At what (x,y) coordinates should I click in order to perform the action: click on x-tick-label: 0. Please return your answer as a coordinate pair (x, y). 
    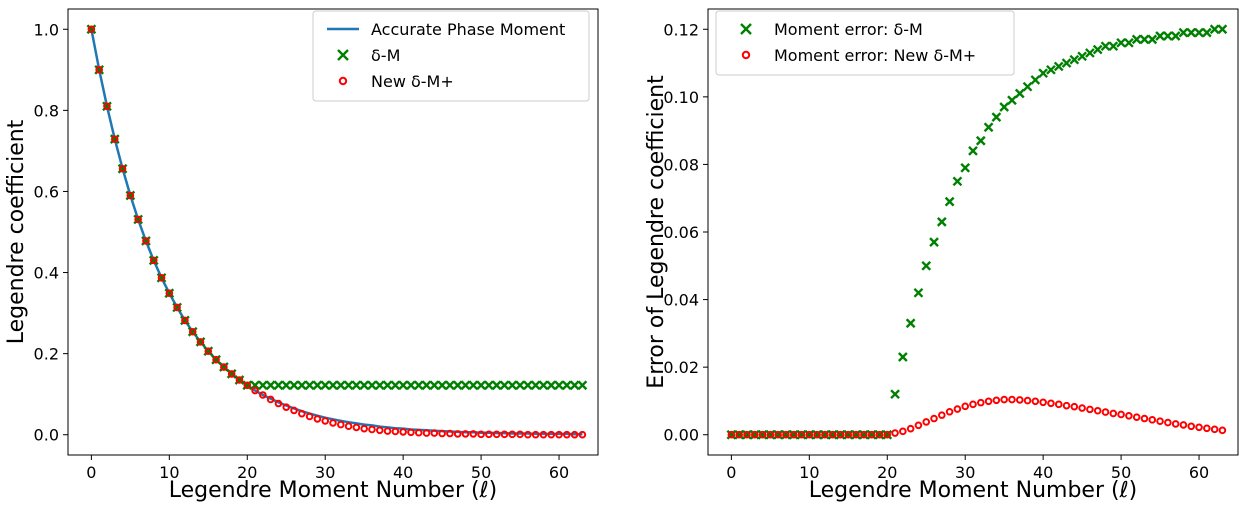
    Looking at the image, I should click on (91, 472).